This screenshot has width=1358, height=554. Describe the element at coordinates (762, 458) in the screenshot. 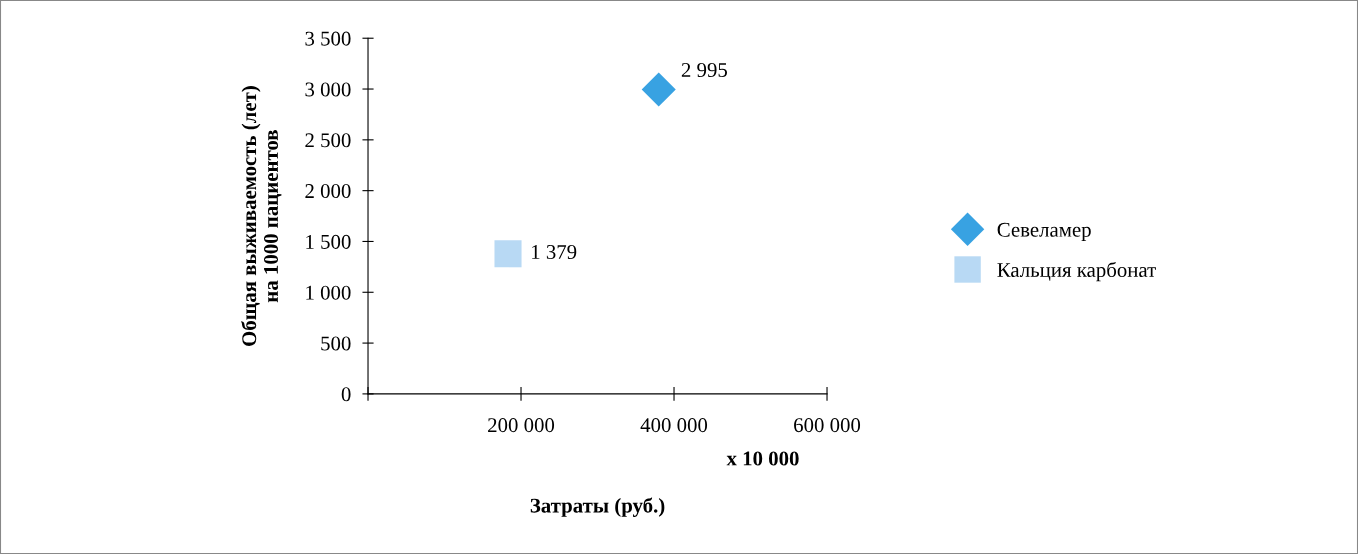

I see `text: x 10 000` at that location.